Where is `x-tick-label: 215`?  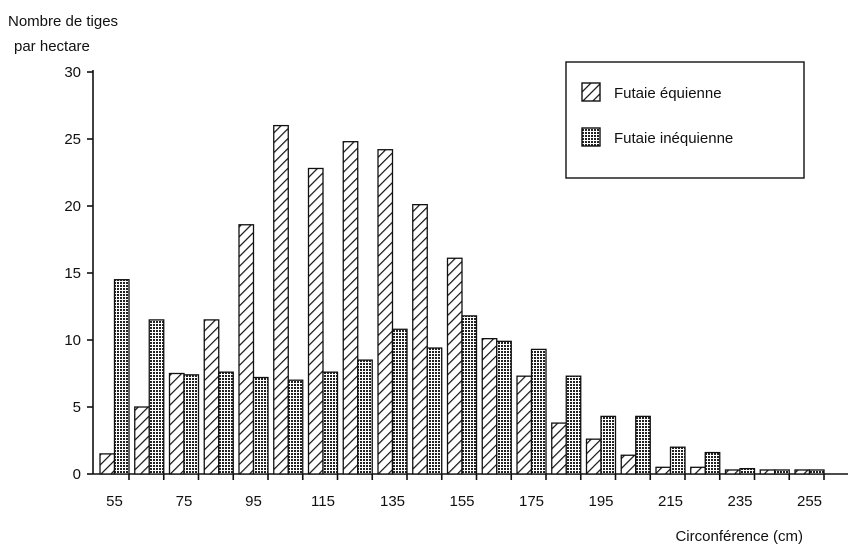
x-tick-label: 215 is located at coordinates (670, 501).